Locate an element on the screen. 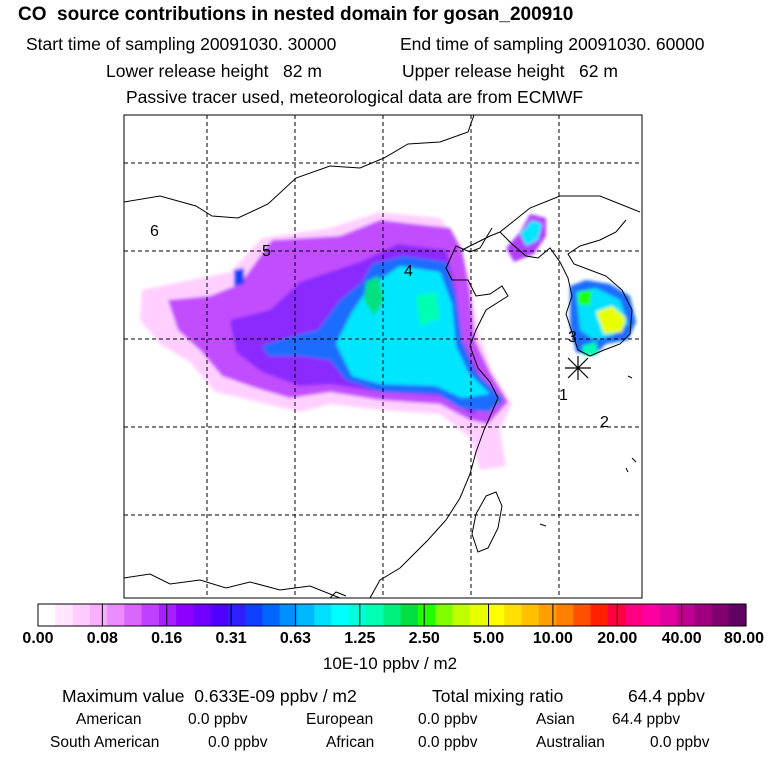  coastline-korea-east is located at coordinates (600, 288).